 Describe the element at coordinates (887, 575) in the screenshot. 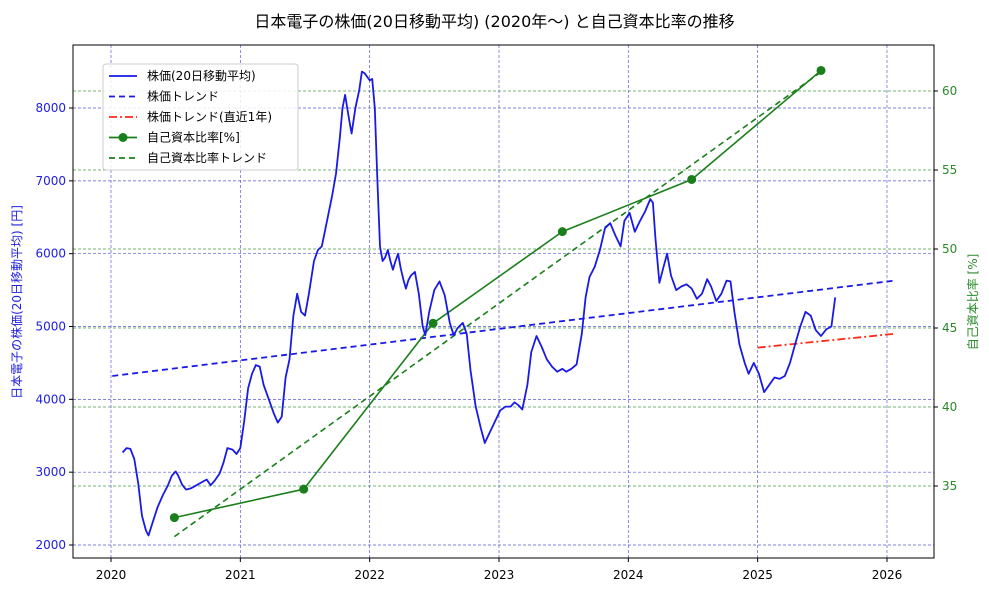

I see `x-tick-label: 2026` at that location.